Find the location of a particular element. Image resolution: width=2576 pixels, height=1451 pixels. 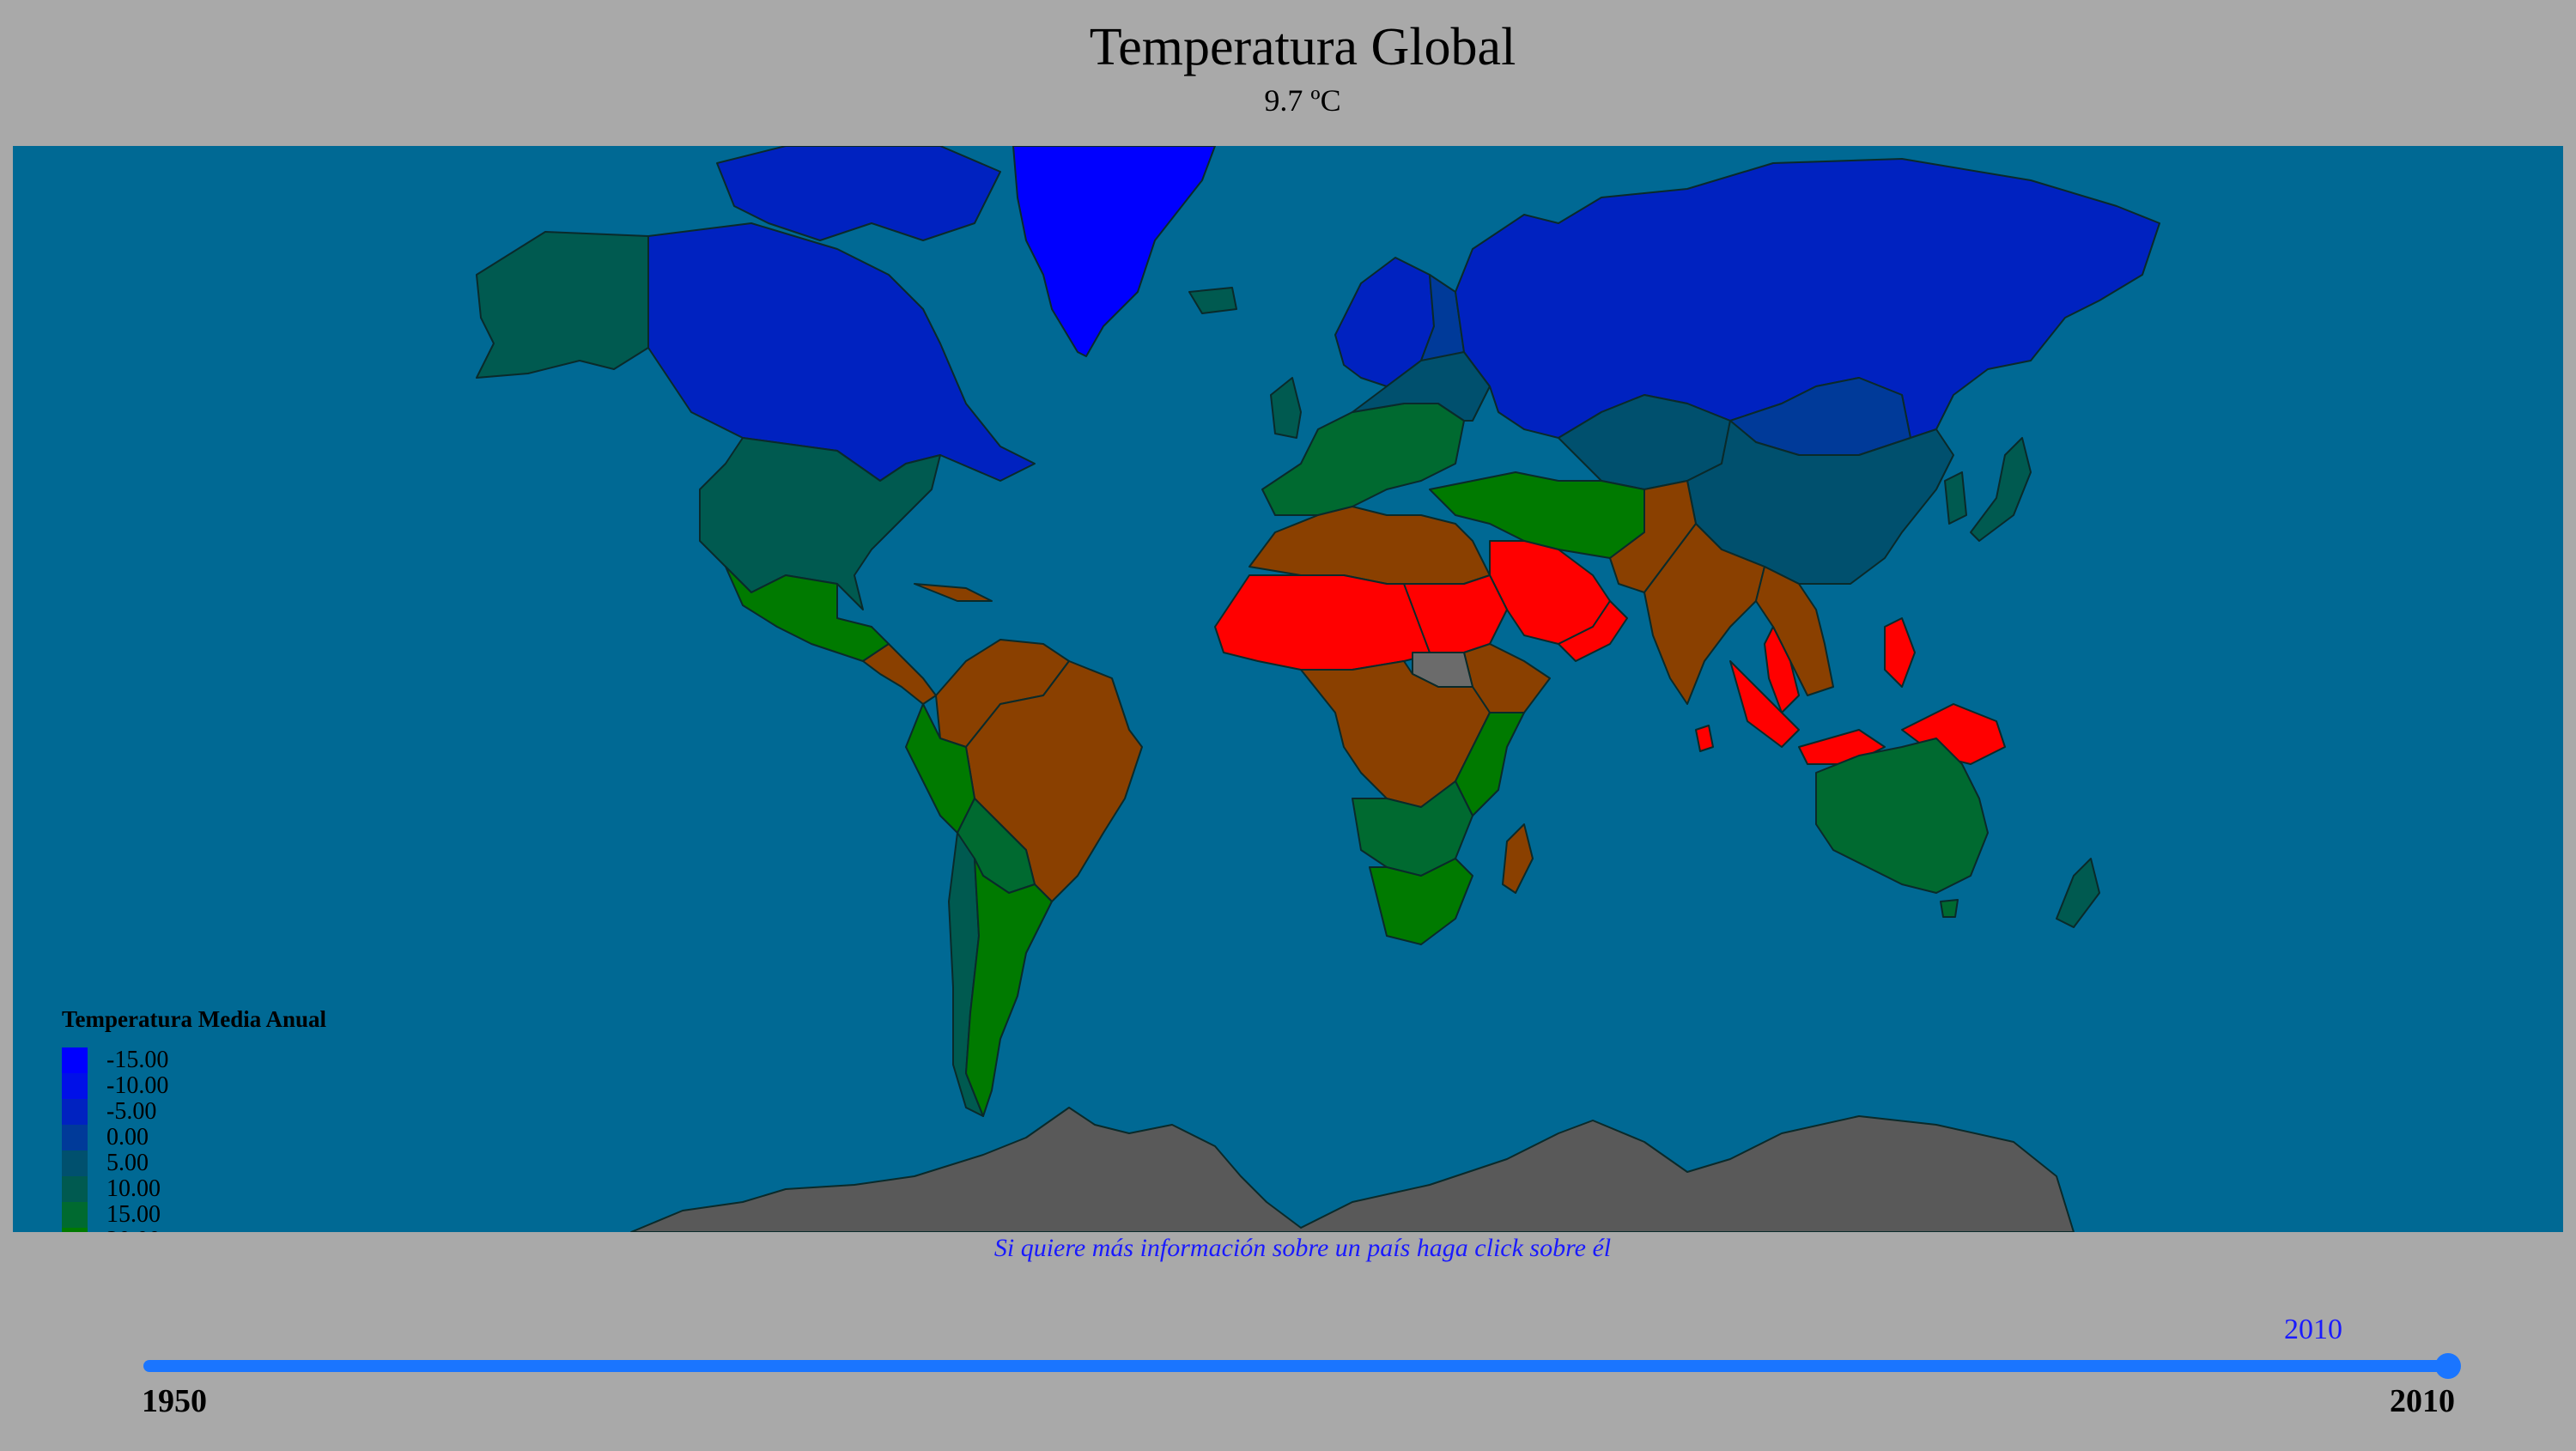

country-south-africa is located at coordinates (1421, 901).